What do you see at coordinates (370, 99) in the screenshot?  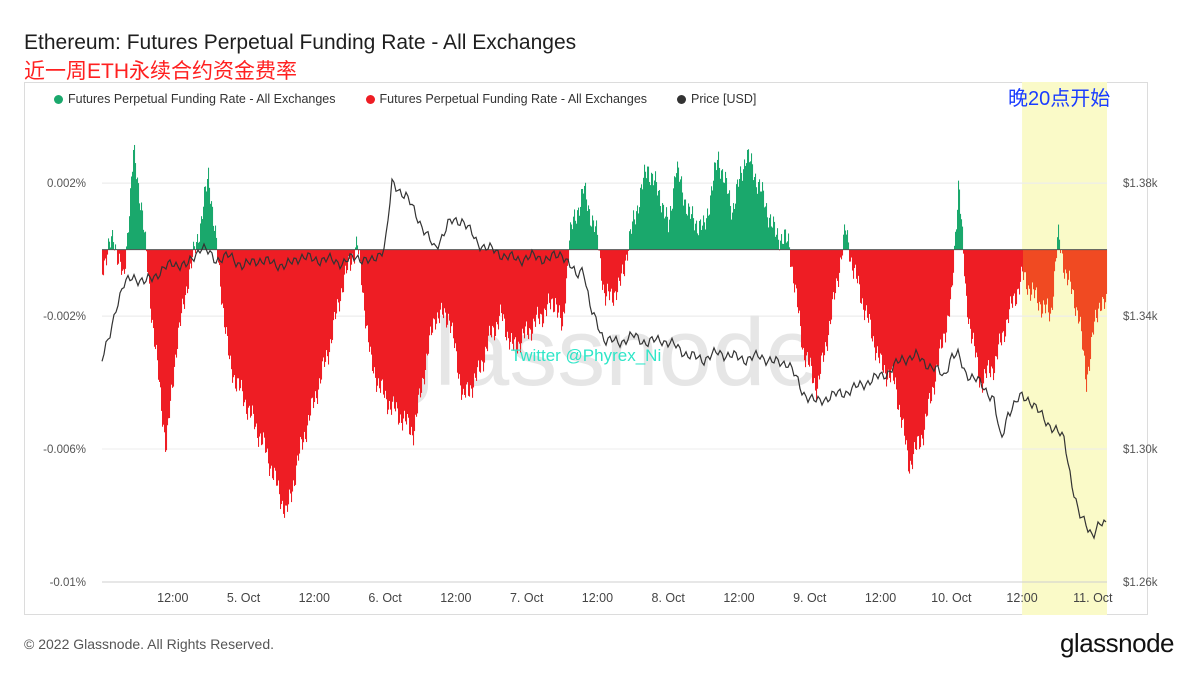 I see `legend-dot-negative` at bounding box center [370, 99].